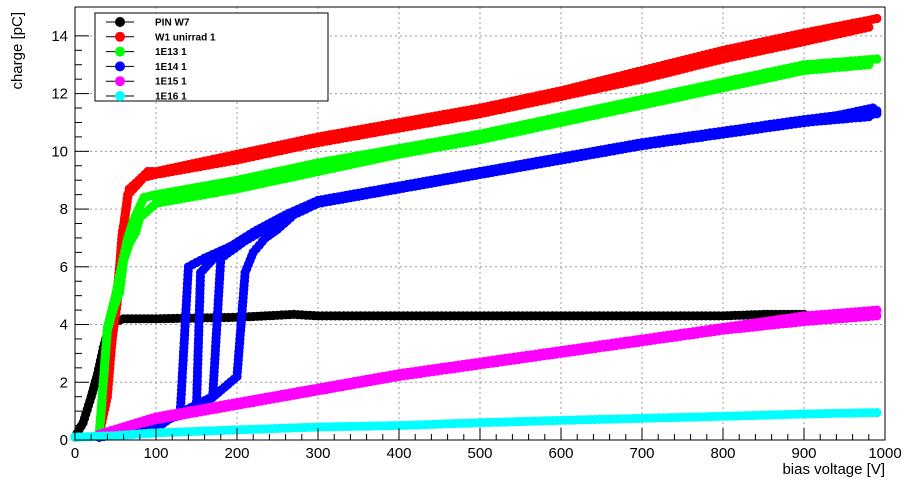 This screenshot has height=487, width=908. Describe the element at coordinates (64, 440) in the screenshot. I see `y-tick-label: 0` at that location.